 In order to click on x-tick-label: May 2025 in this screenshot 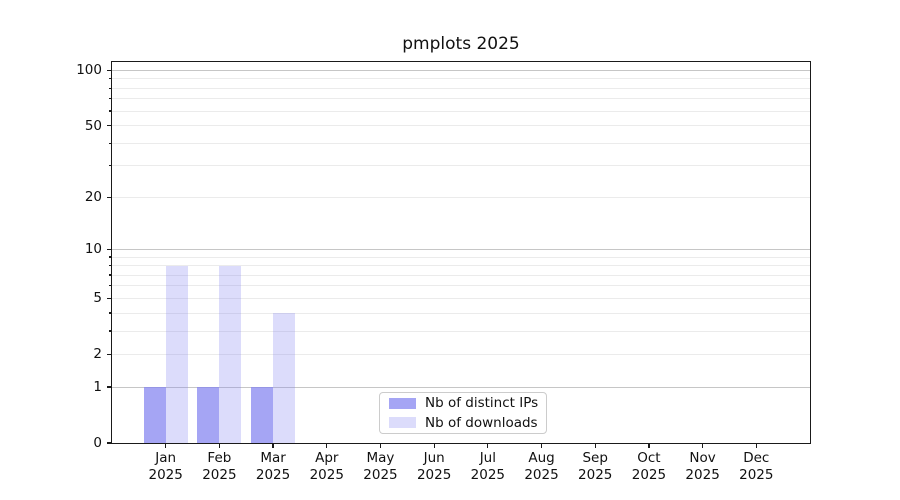, I will do `click(380, 466)`.